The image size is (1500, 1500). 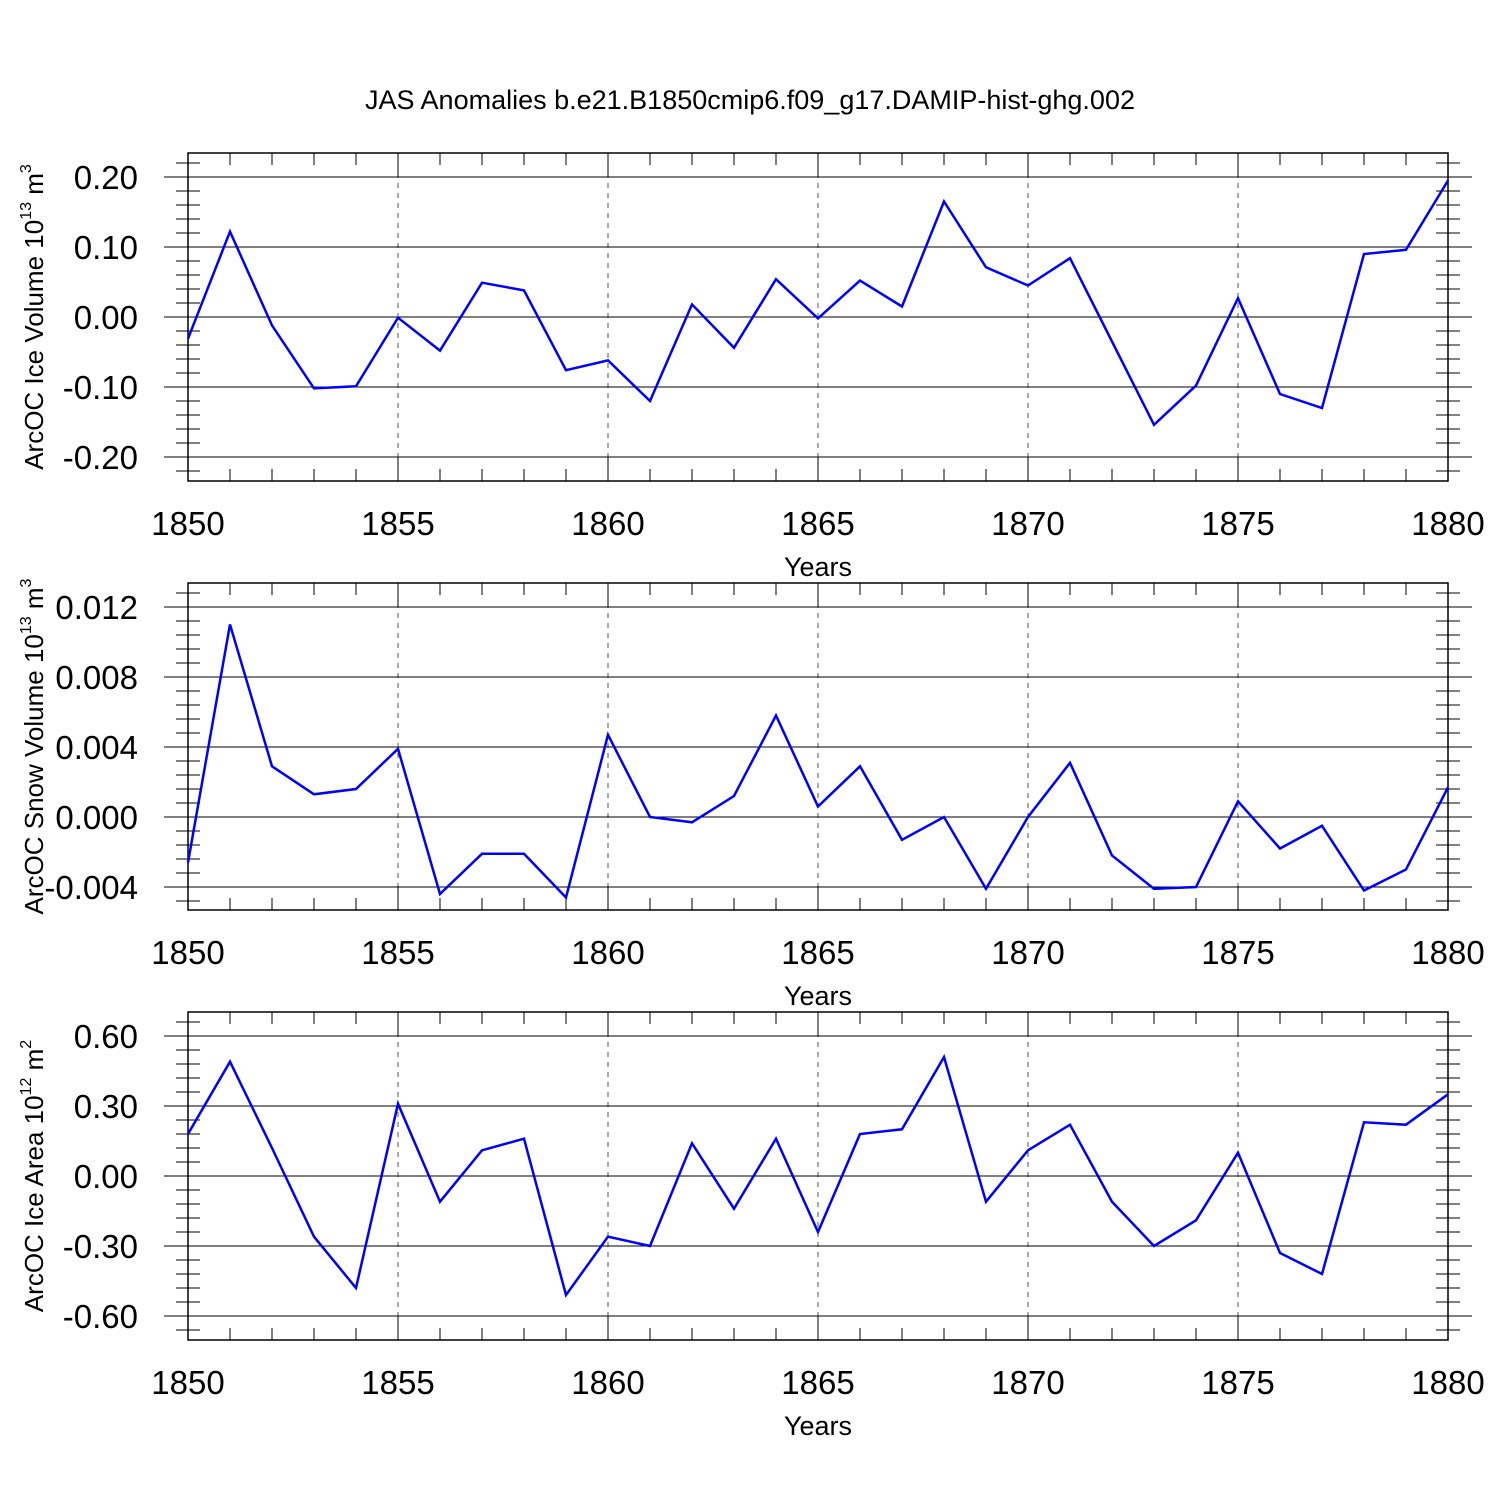 What do you see at coordinates (96, 817) in the screenshot?
I see `y-tick-label: 0.000` at bounding box center [96, 817].